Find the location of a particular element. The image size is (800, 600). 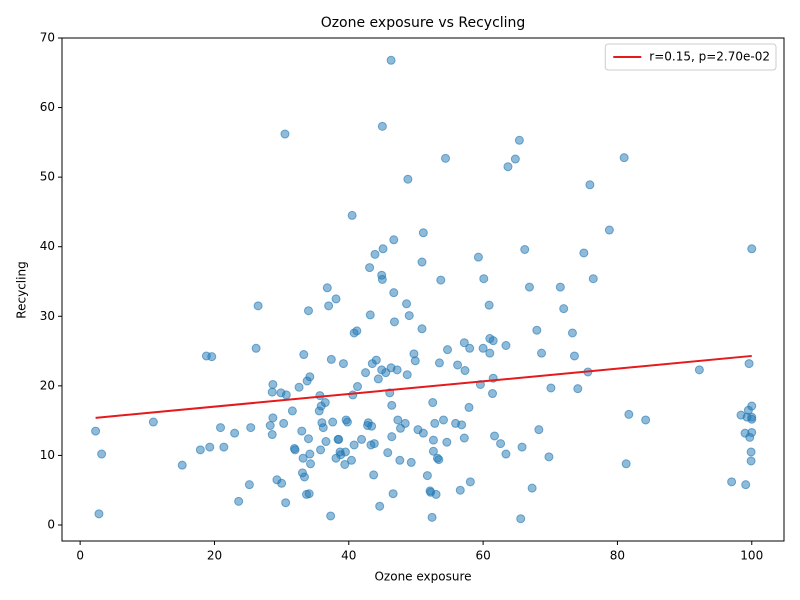

fit-line is located at coordinates (423, 386).